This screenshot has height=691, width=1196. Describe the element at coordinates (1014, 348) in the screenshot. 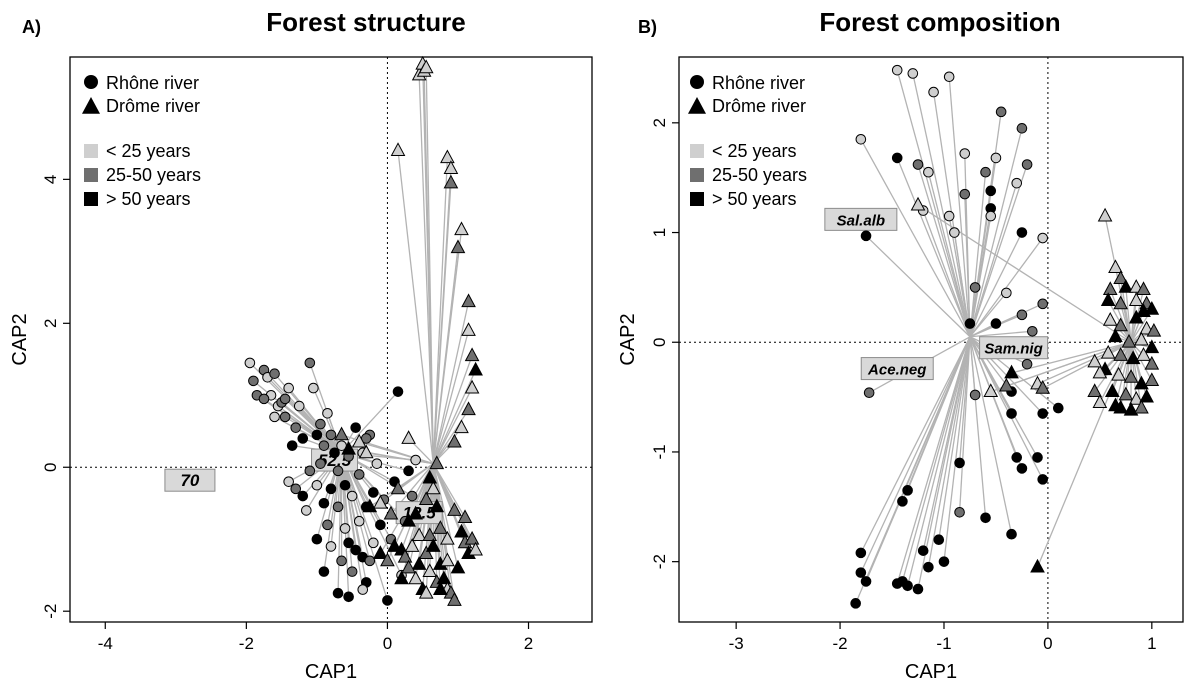

I see `annotation-box` at that location.